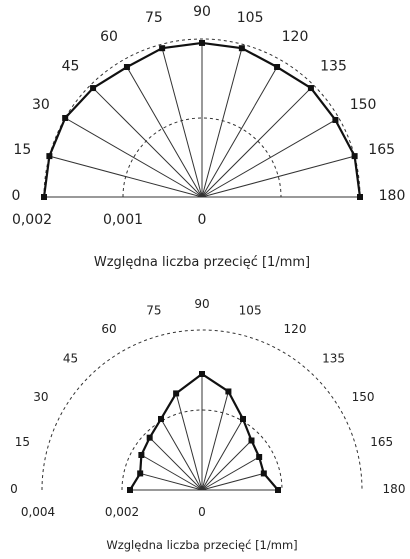  I want to click on radius-tick-label: 0,004, so click(38, 512).